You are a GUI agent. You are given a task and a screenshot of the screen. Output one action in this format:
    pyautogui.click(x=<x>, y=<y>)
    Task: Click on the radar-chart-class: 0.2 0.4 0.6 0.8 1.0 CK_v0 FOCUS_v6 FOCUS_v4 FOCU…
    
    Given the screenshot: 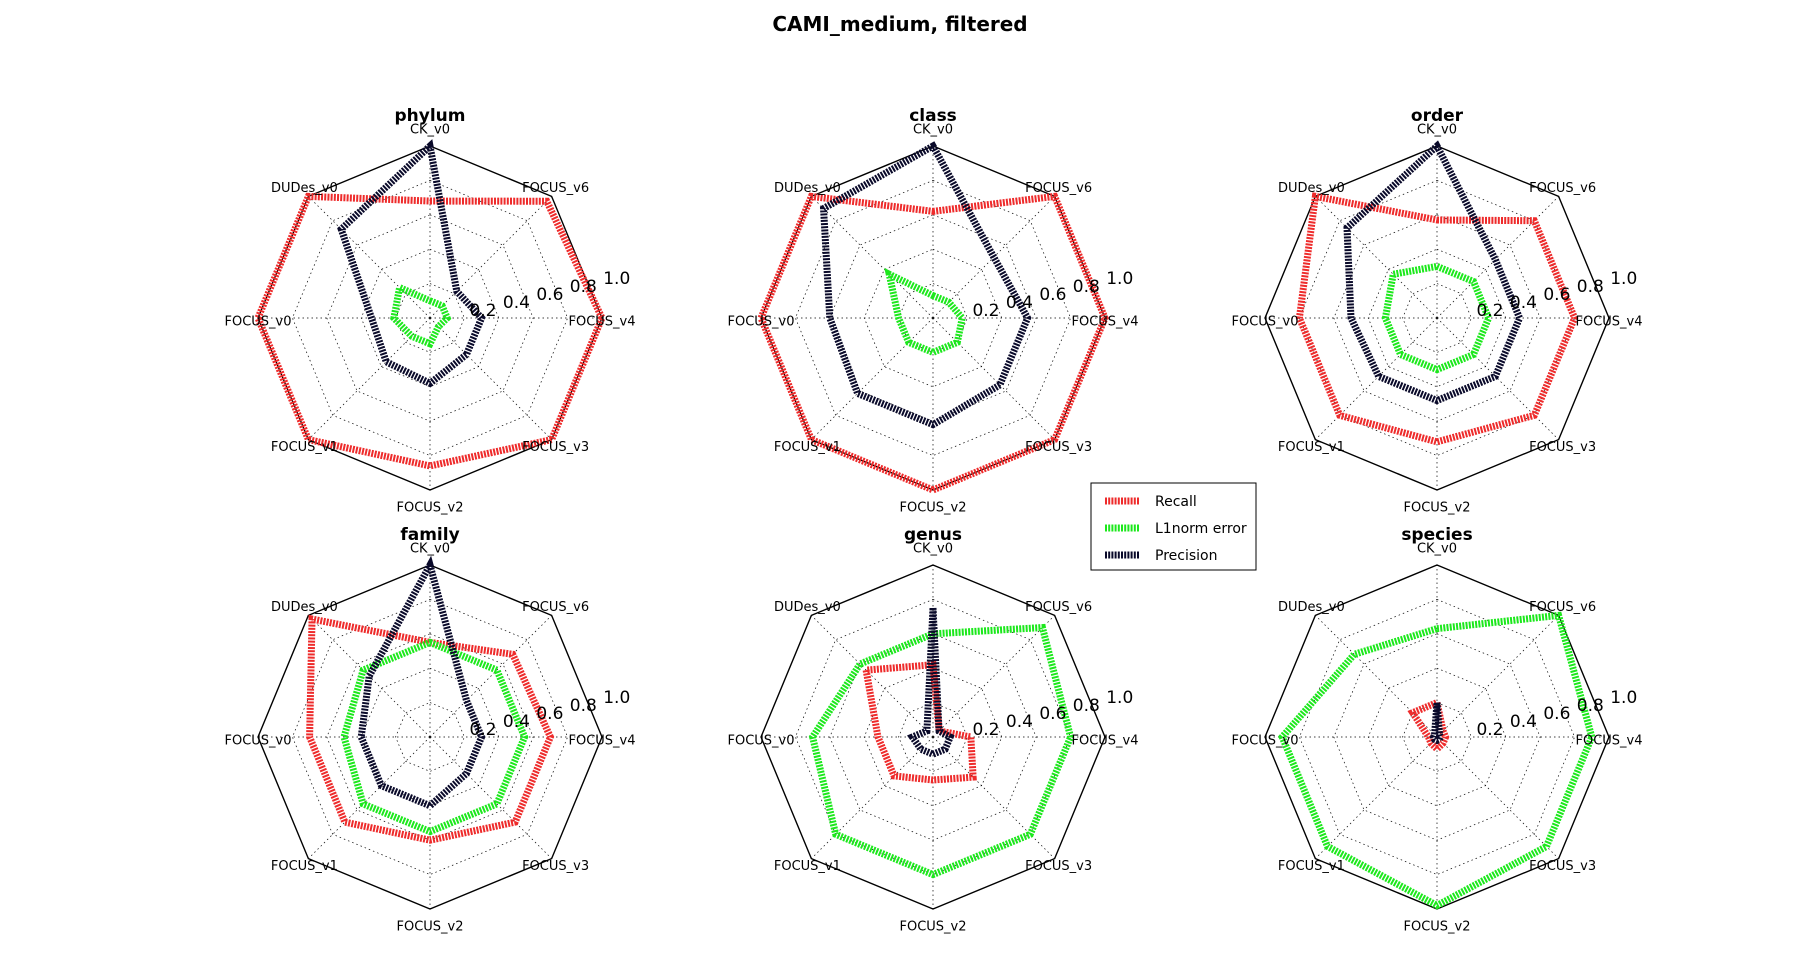 What is the action you would take?
    pyautogui.click(x=932, y=311)
    